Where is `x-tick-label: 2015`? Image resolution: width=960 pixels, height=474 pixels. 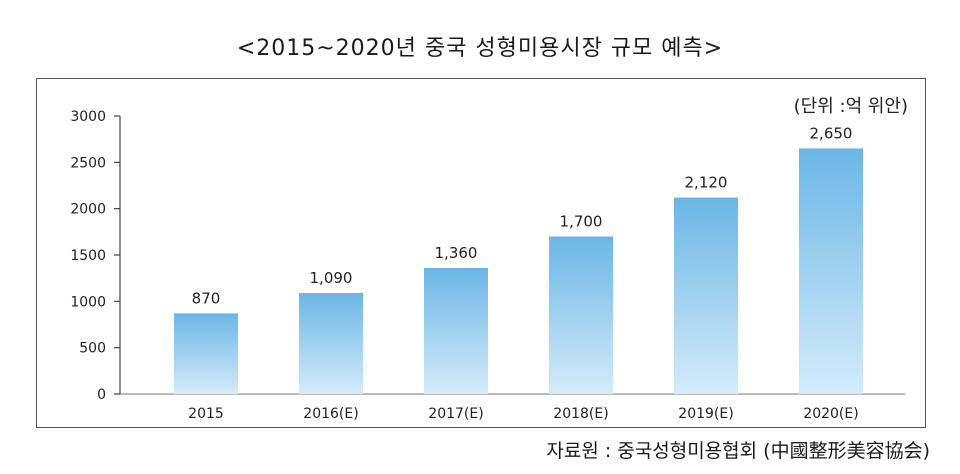 x-tick-label: 2015 is located at coordinates (206, 414).